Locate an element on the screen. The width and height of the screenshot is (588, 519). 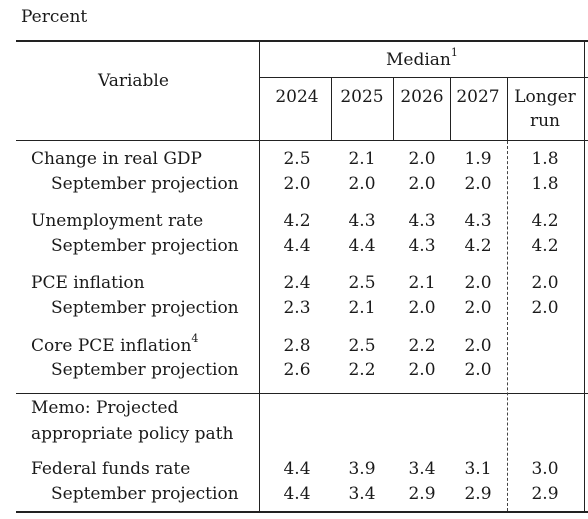
median-header-text: Median is located at coordinates (418, 60).